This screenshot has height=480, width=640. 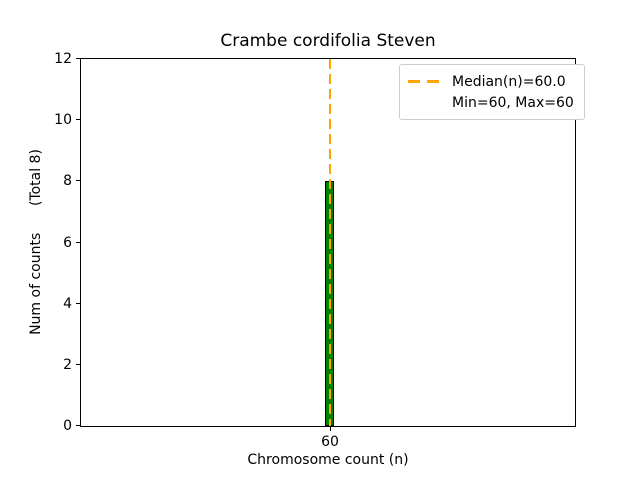 What do you see at coordinates (330, 442) in the screenshot?
I see `x-tick-label: 60` at bounding box center [330, 442].